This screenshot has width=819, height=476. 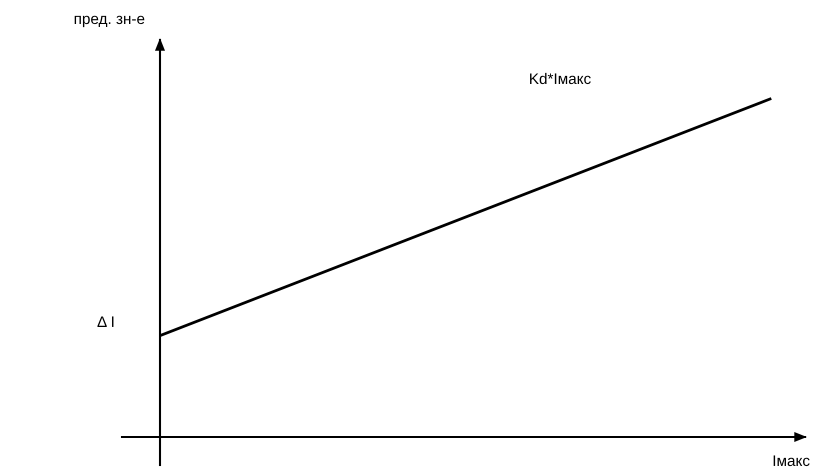 What do you see at coordinates (105, 321) in the screenshot?
I see `annotation: Δ I` at bounding box center [105, 321].